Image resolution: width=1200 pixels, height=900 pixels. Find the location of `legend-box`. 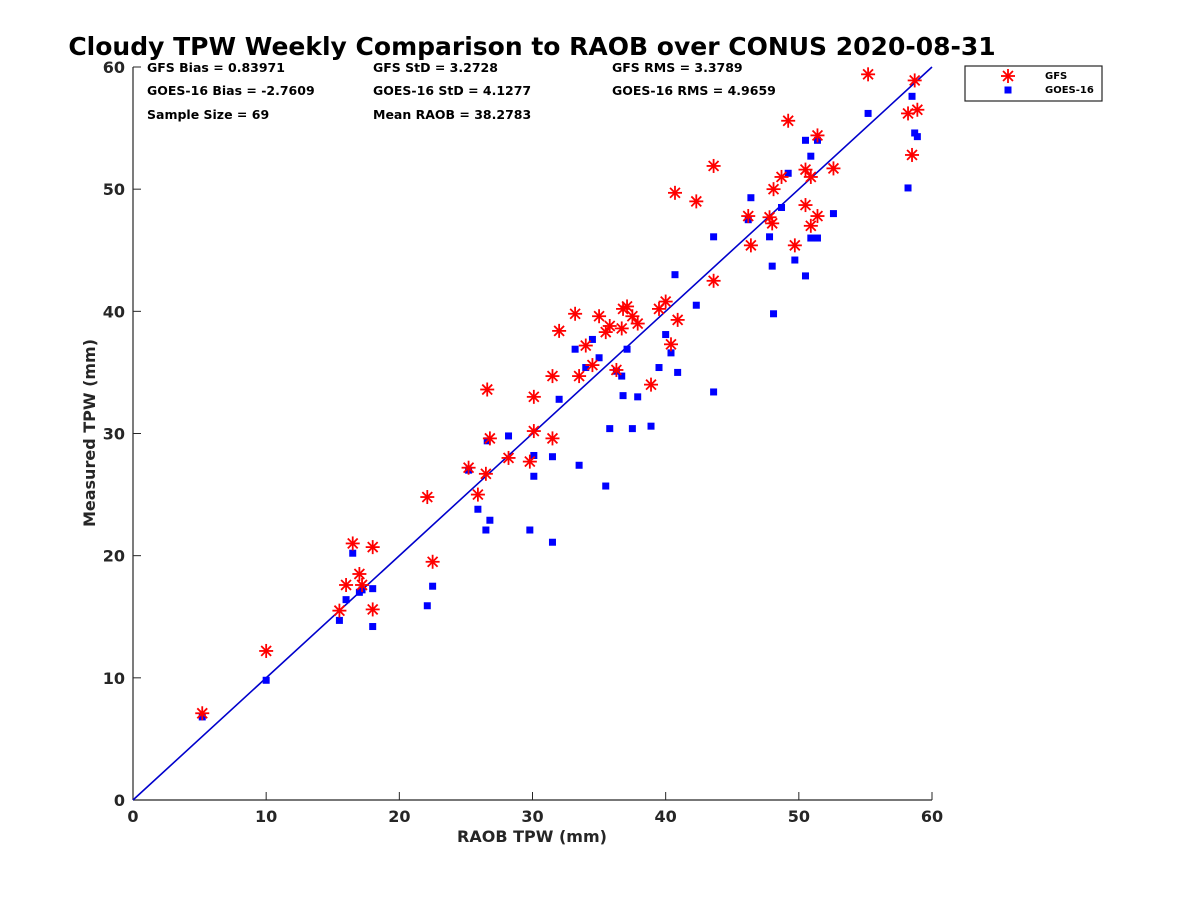

legend-box is located at coordinates (1033, 83).